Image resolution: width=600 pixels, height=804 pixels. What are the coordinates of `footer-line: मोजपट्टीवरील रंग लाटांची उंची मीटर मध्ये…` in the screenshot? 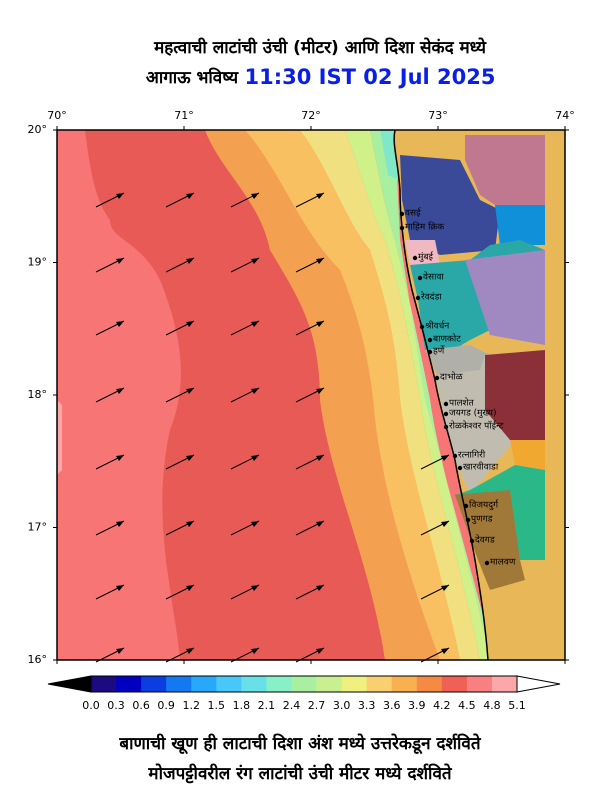 It's located at (299, 773).